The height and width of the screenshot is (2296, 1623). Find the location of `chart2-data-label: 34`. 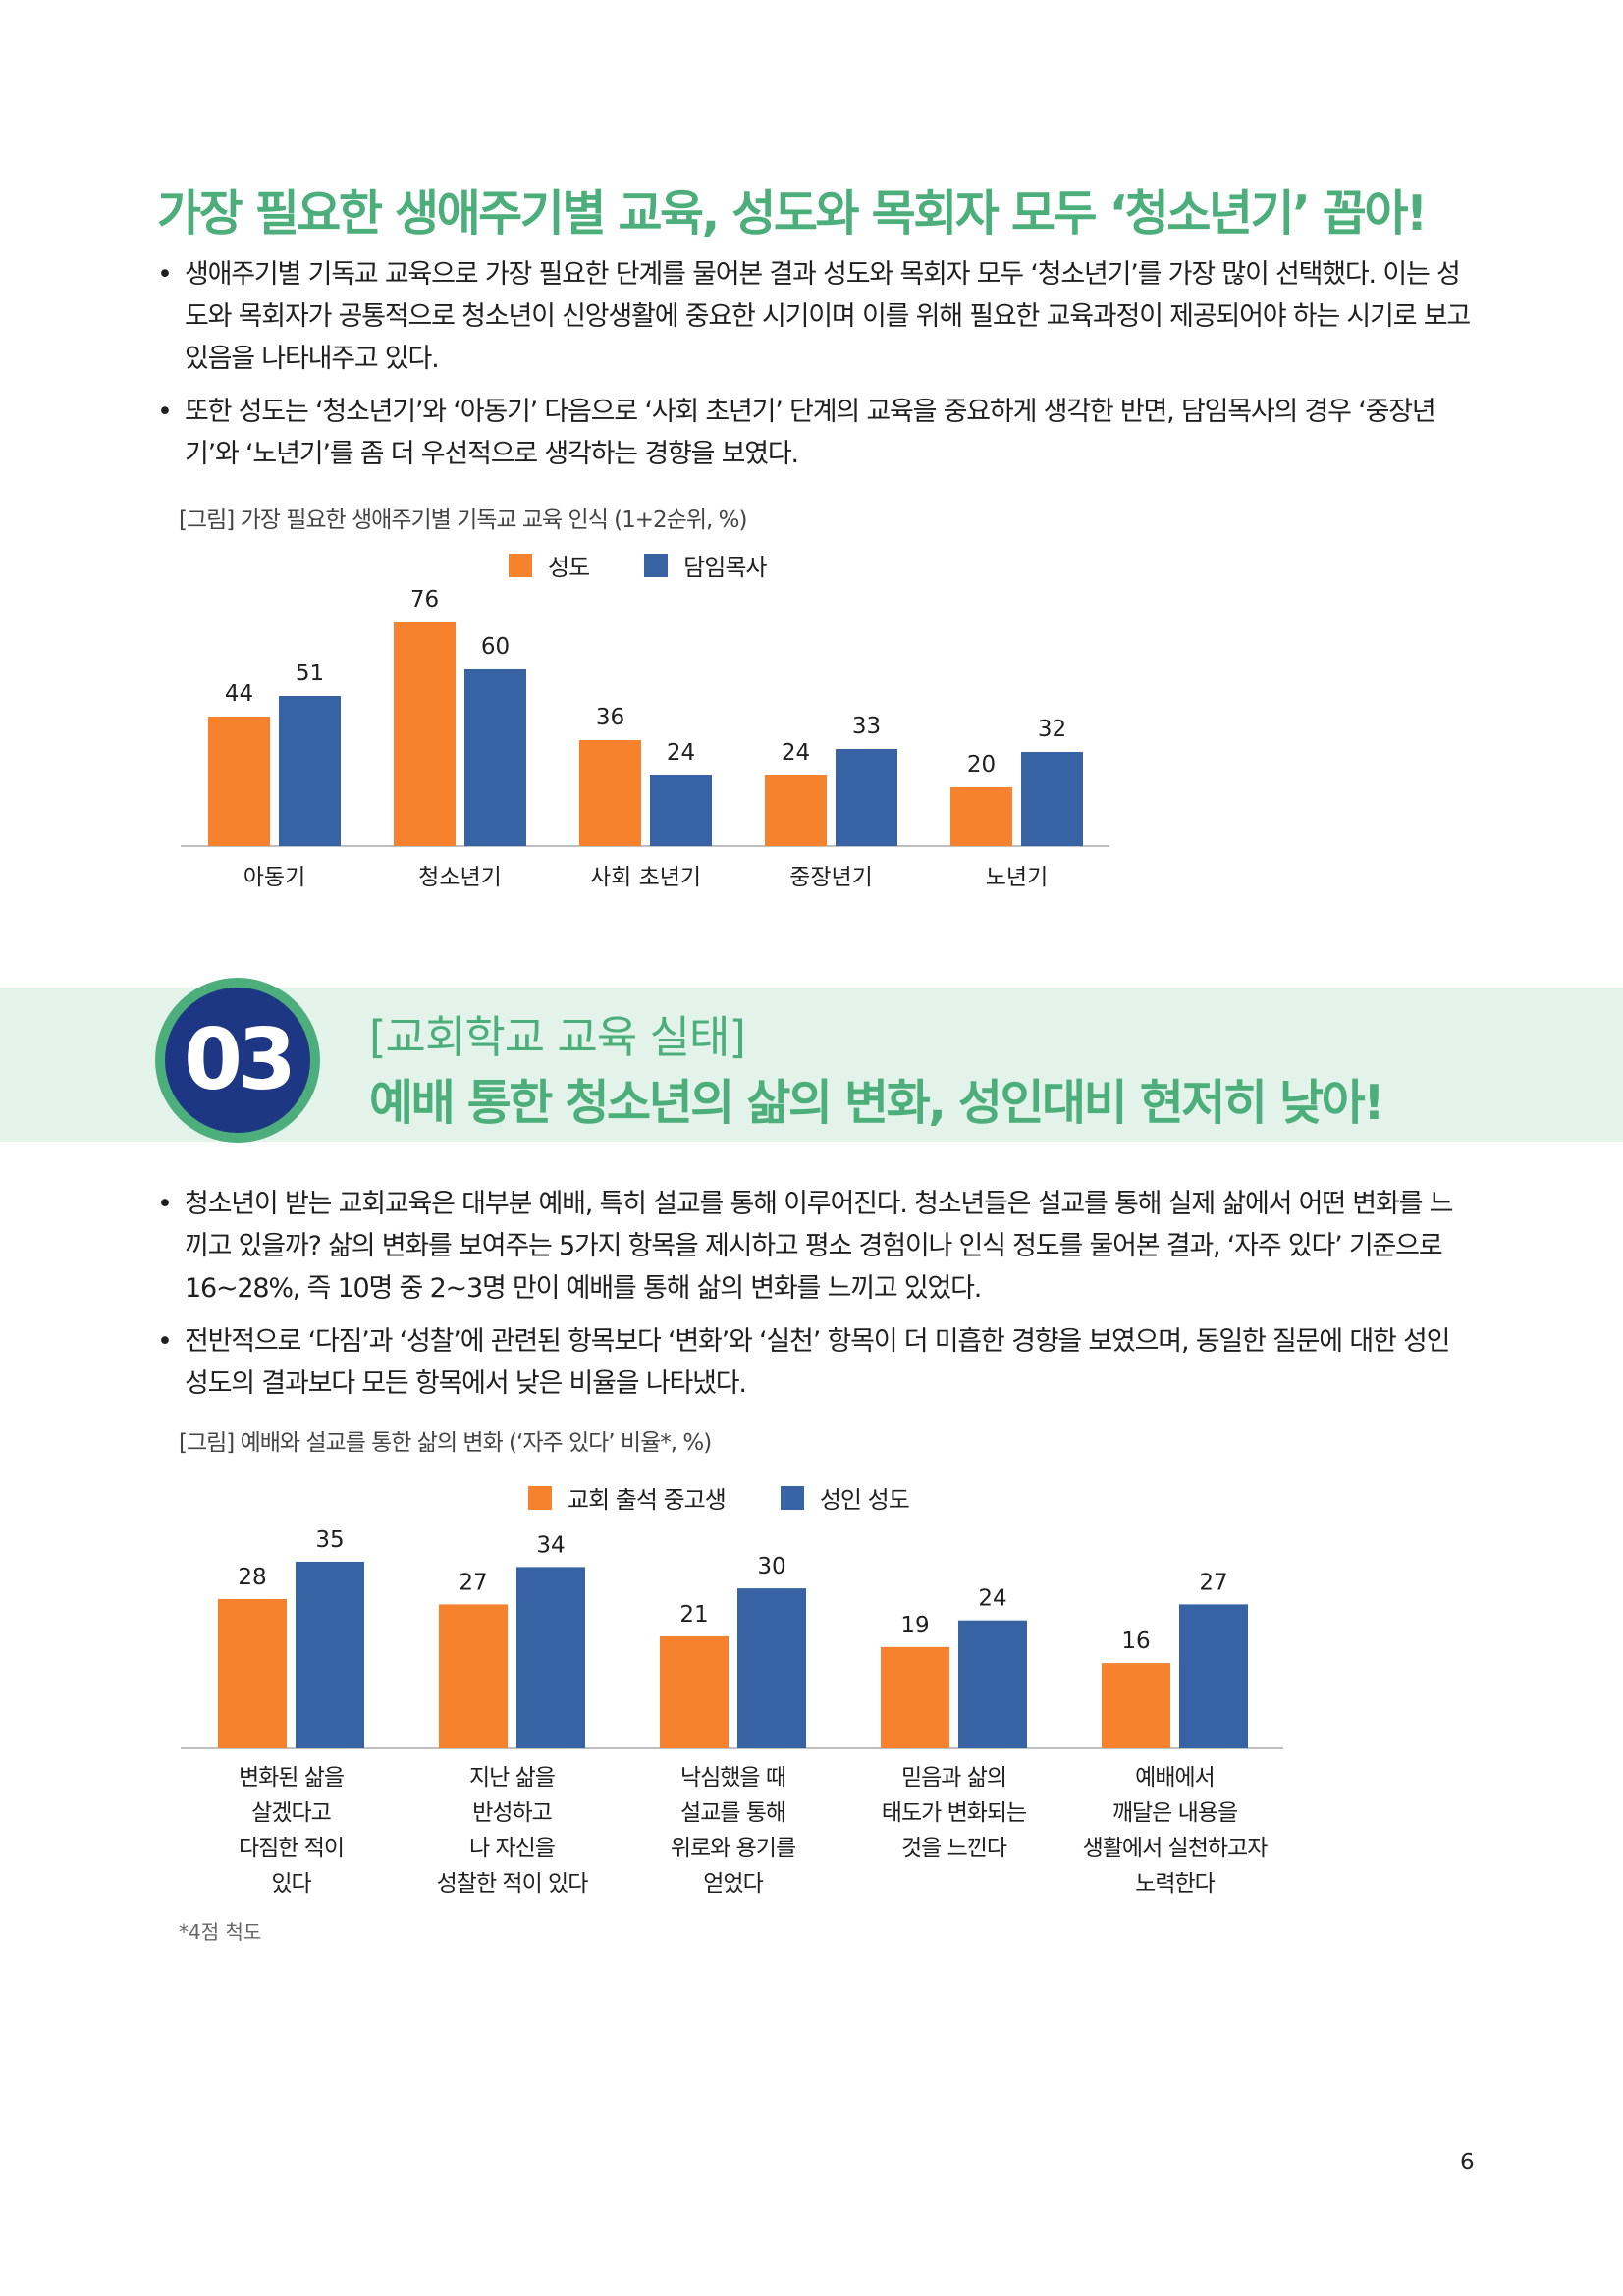

chart2-data-label: 34 is located at coordinates (551, 1545).